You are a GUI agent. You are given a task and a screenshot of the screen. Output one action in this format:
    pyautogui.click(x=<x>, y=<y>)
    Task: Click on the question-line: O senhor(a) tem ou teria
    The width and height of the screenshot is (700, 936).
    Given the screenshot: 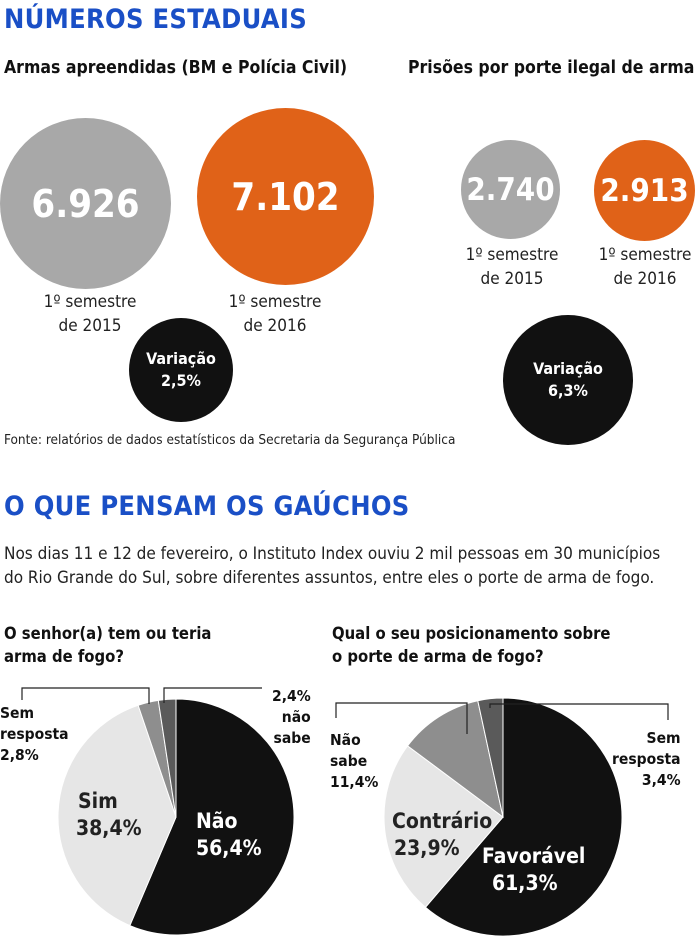 What is the action you would take?
    pyautogui.click(x=108, y=633)
    